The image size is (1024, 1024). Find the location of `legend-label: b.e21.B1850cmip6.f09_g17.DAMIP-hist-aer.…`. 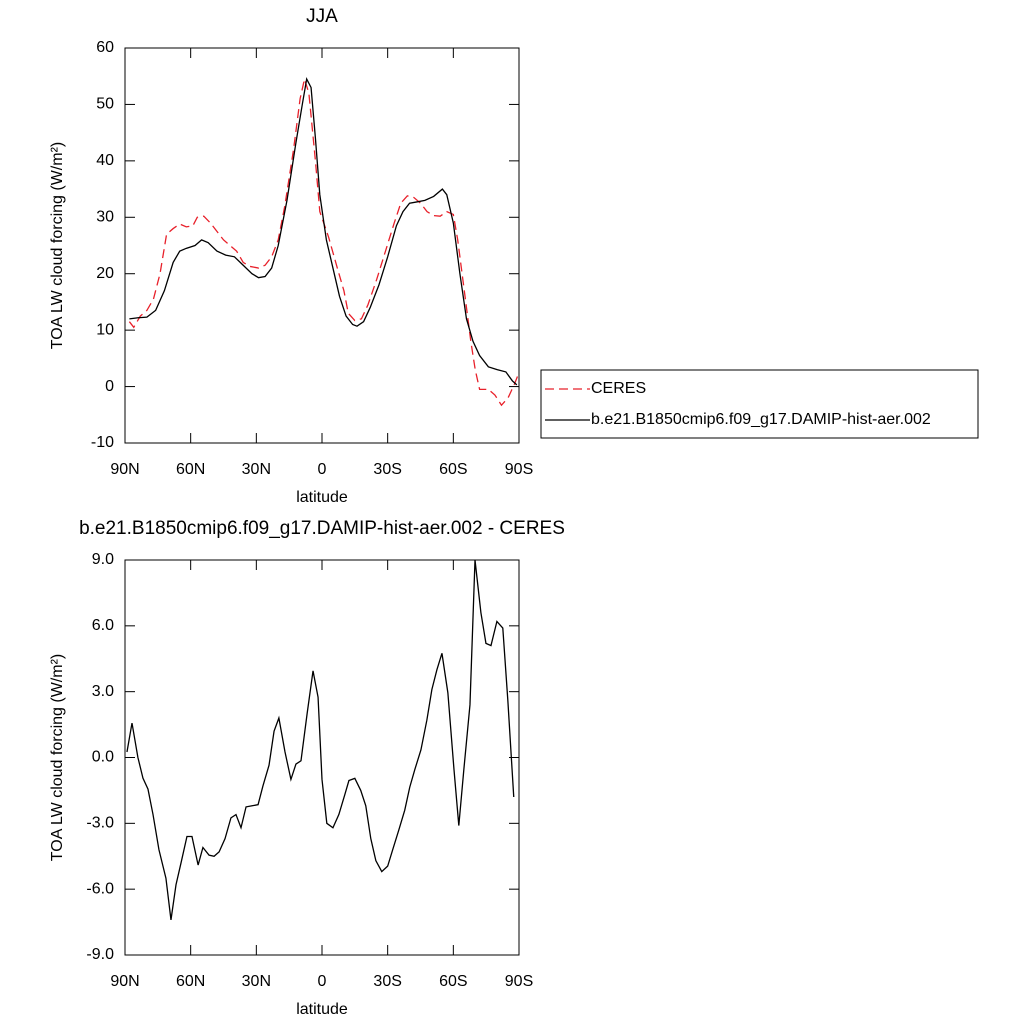

legend-label: b.e21.B1850cmip6.f09_g17.DAMIP-hist-aer.… is located at coordinates (761, 419).